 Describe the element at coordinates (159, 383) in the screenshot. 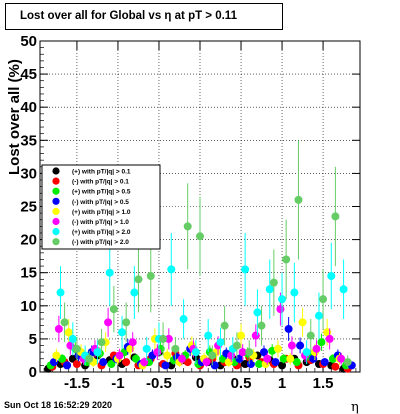

I see `x-tick-label: -0.5` at that location.